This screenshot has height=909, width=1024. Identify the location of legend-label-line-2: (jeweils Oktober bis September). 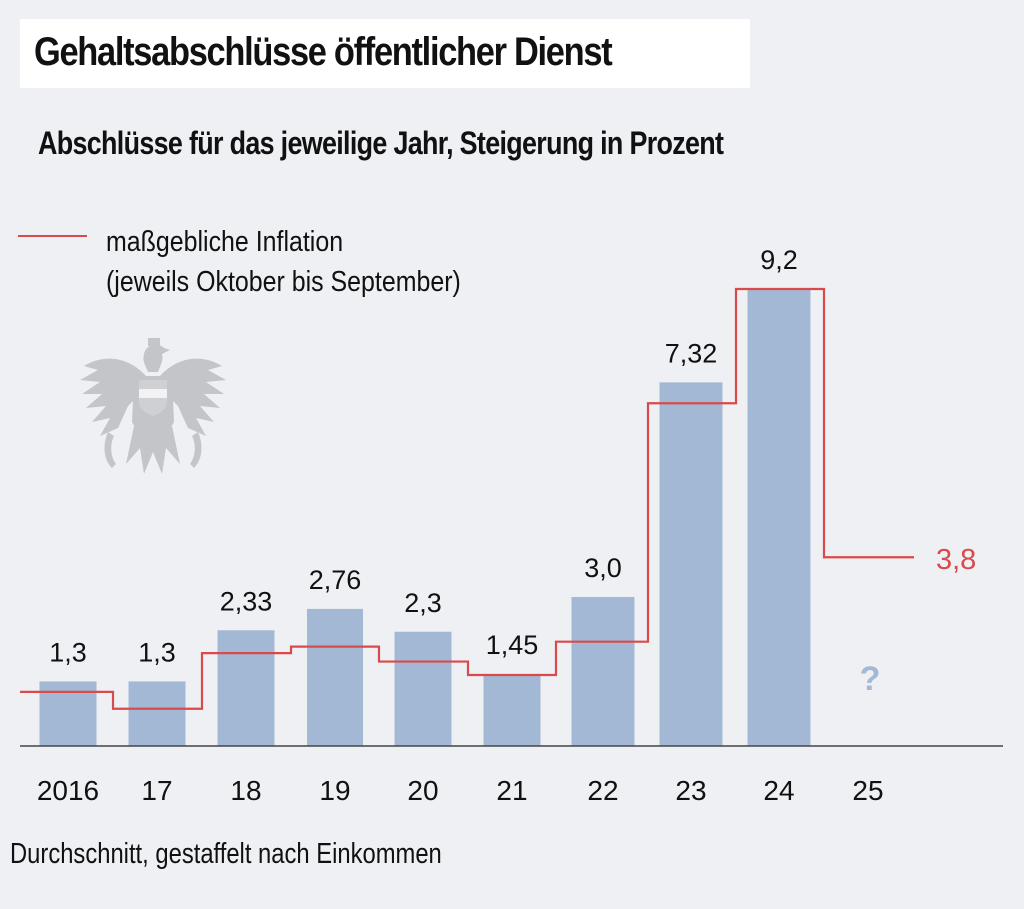
(283, 282).